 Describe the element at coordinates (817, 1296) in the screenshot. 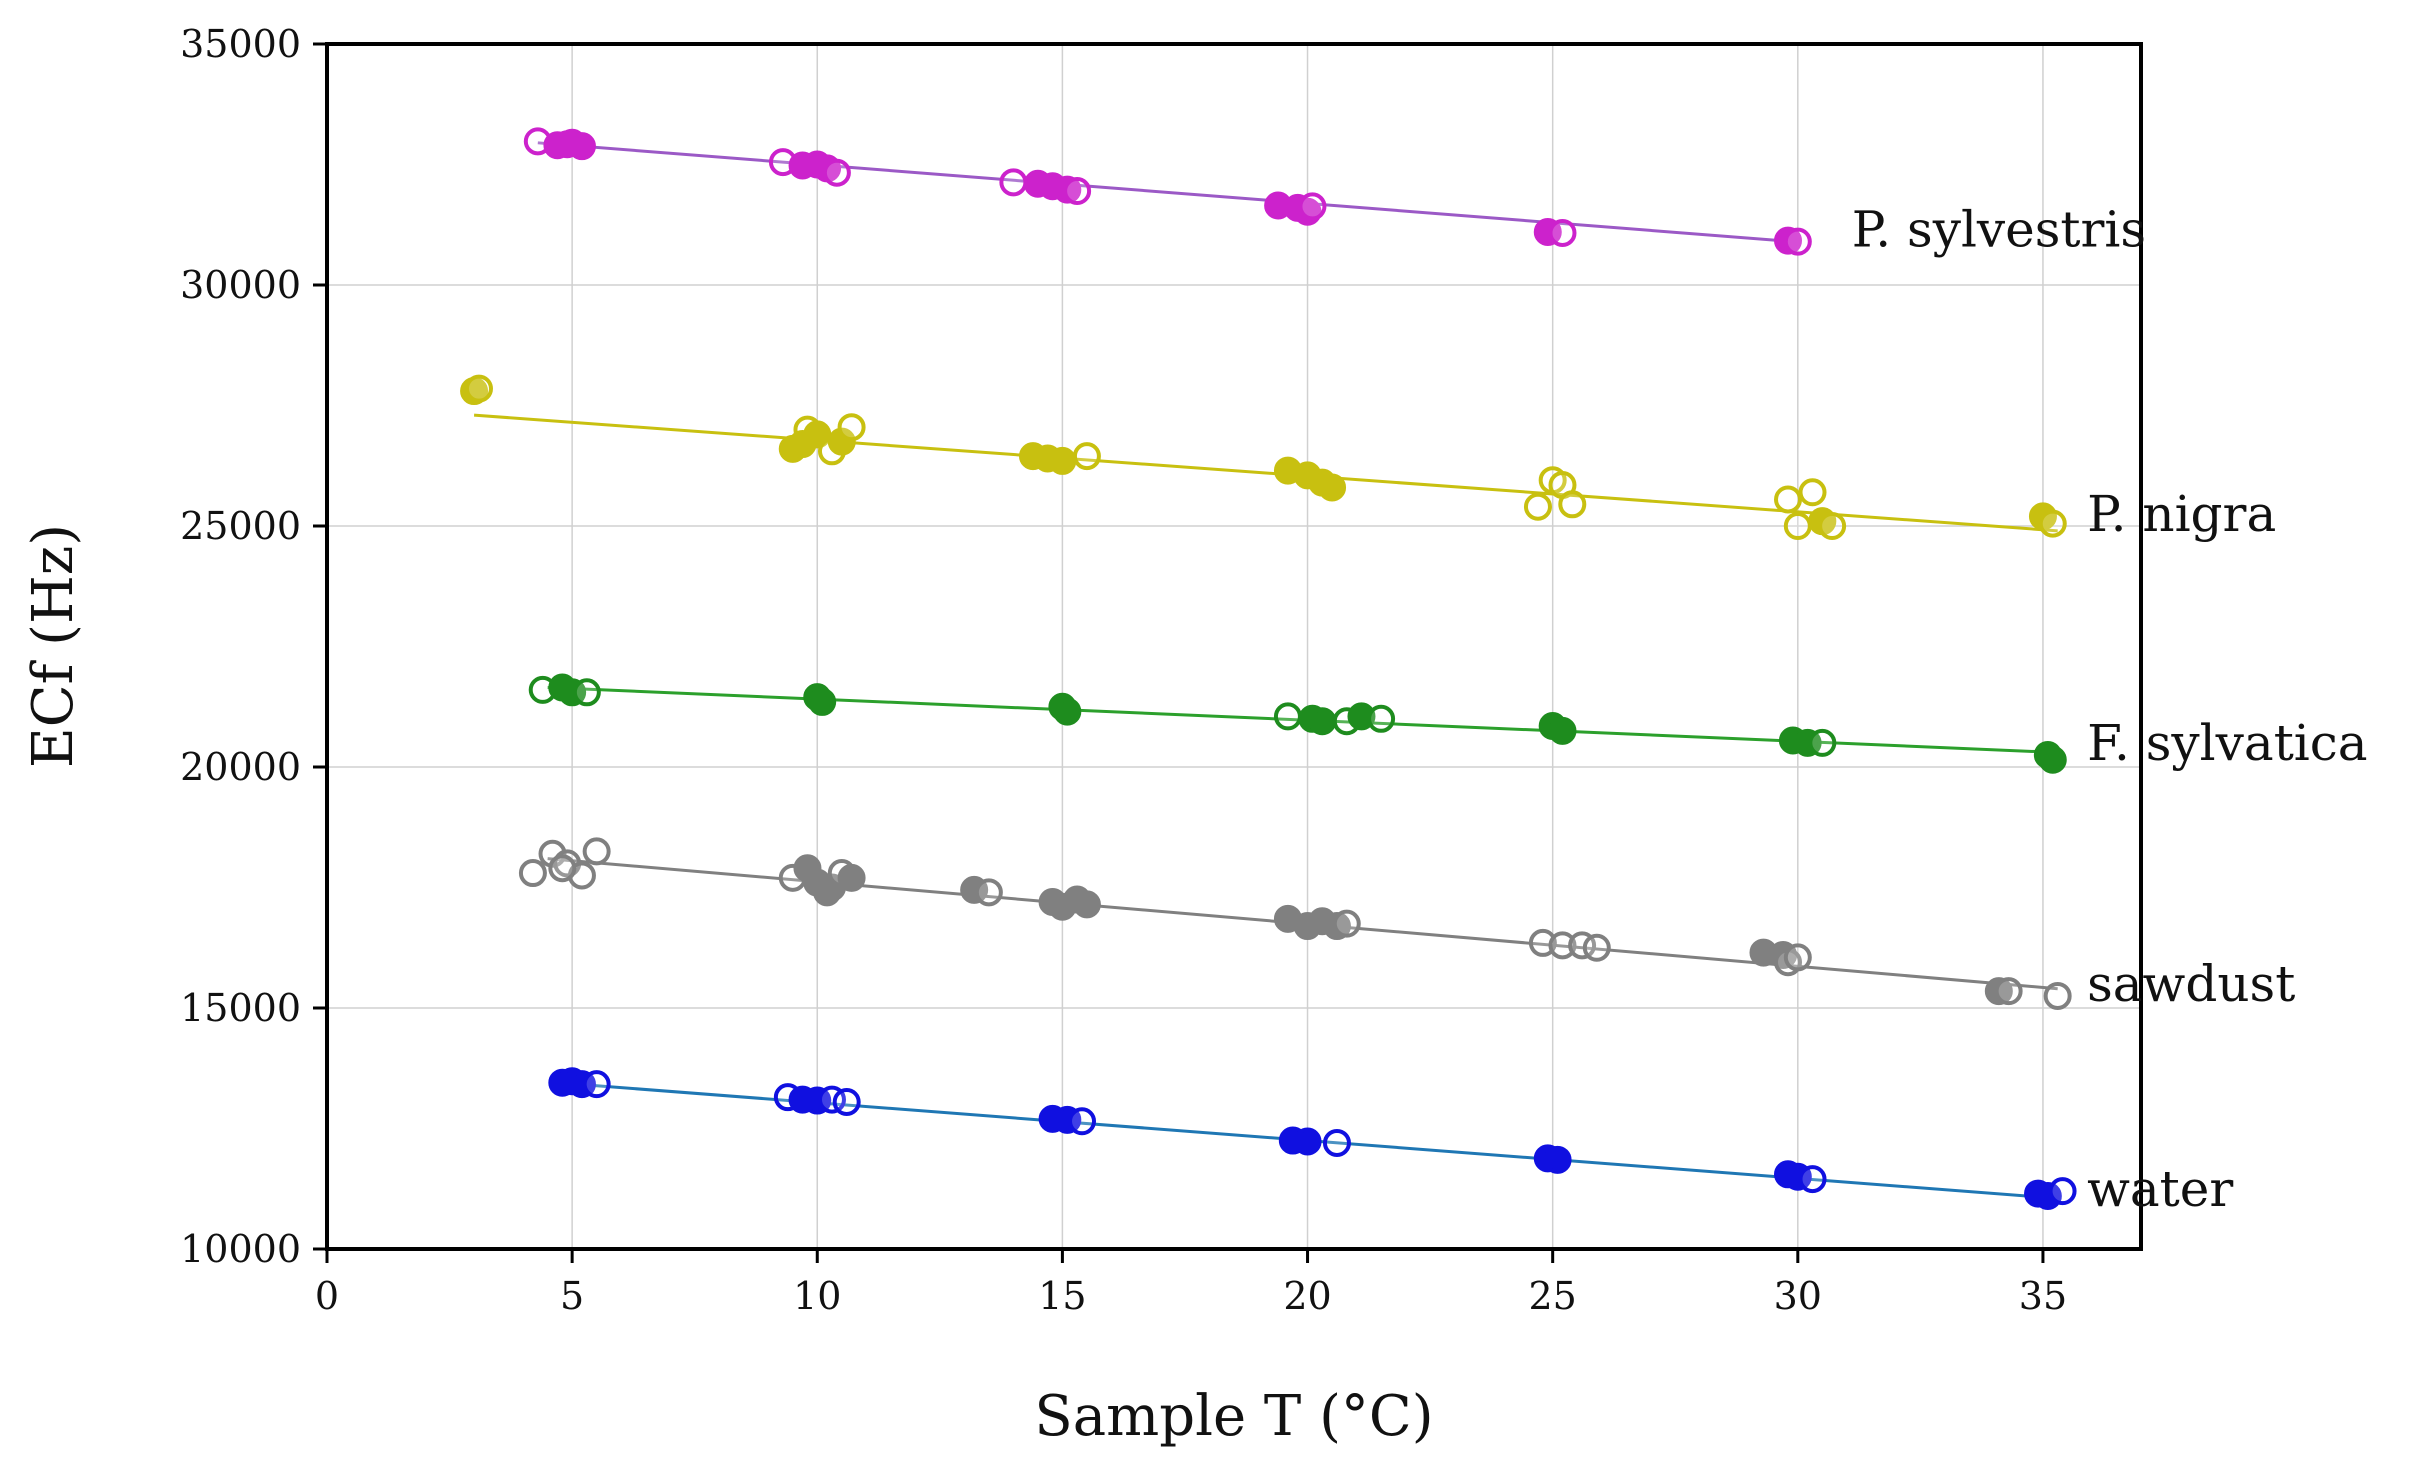

I see `x-tick-label: 10` at that location.